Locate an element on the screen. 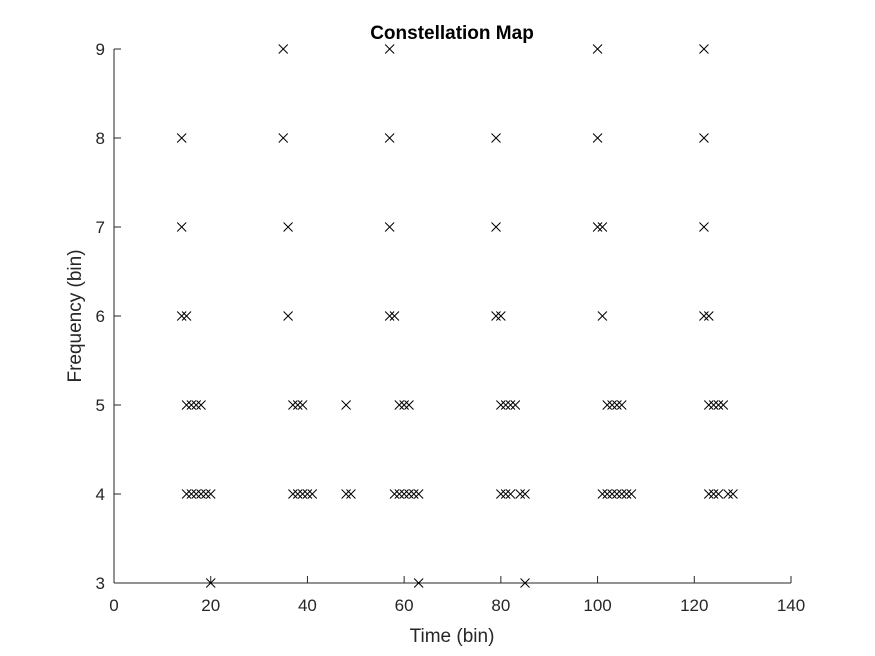  y-tick-label: 4 is located at coordinates (100, 494).